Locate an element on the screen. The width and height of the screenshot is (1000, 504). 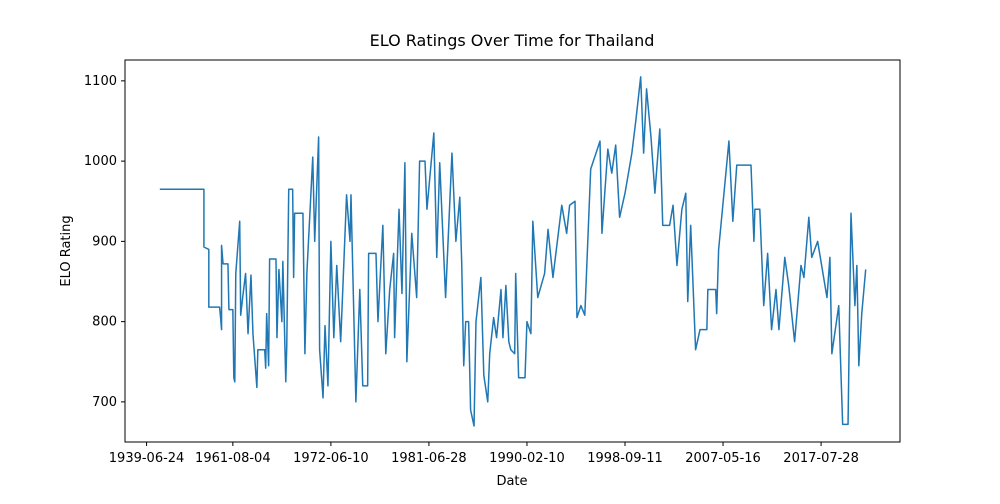
y-axis-label: ELO Rating is located at coordinates (66, 250).